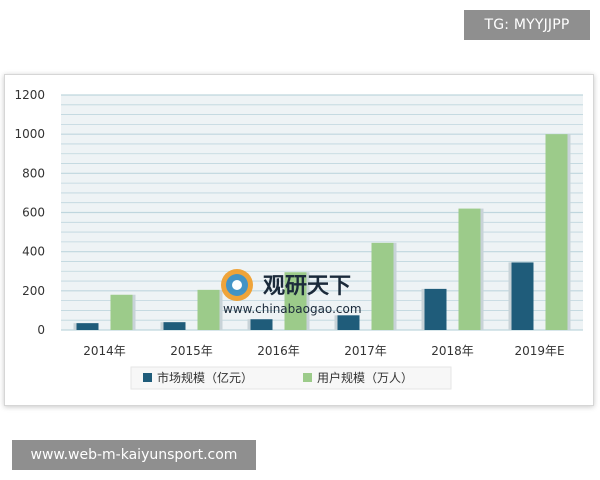 The height and width of the screenshot is (480, 600). I want to click on x-tick-label: 2014年, so click(104, 351).